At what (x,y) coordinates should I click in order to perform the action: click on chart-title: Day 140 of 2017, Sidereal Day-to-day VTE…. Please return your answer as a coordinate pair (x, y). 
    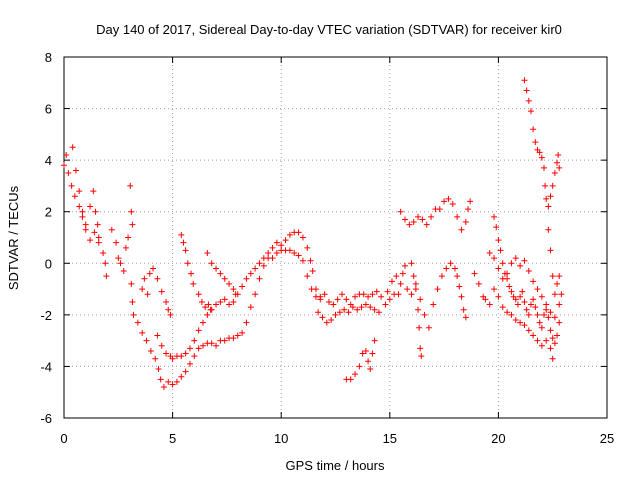
    Looking at the image, I should click on (329, 29).